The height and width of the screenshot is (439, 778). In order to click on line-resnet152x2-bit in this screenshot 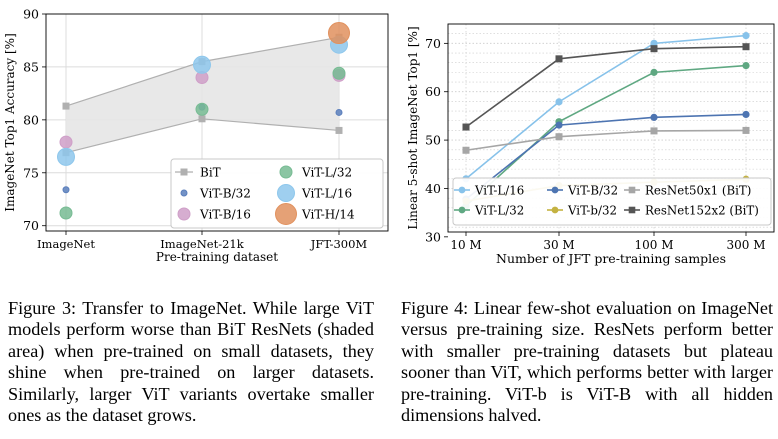, I will do `click(606, 86)`.